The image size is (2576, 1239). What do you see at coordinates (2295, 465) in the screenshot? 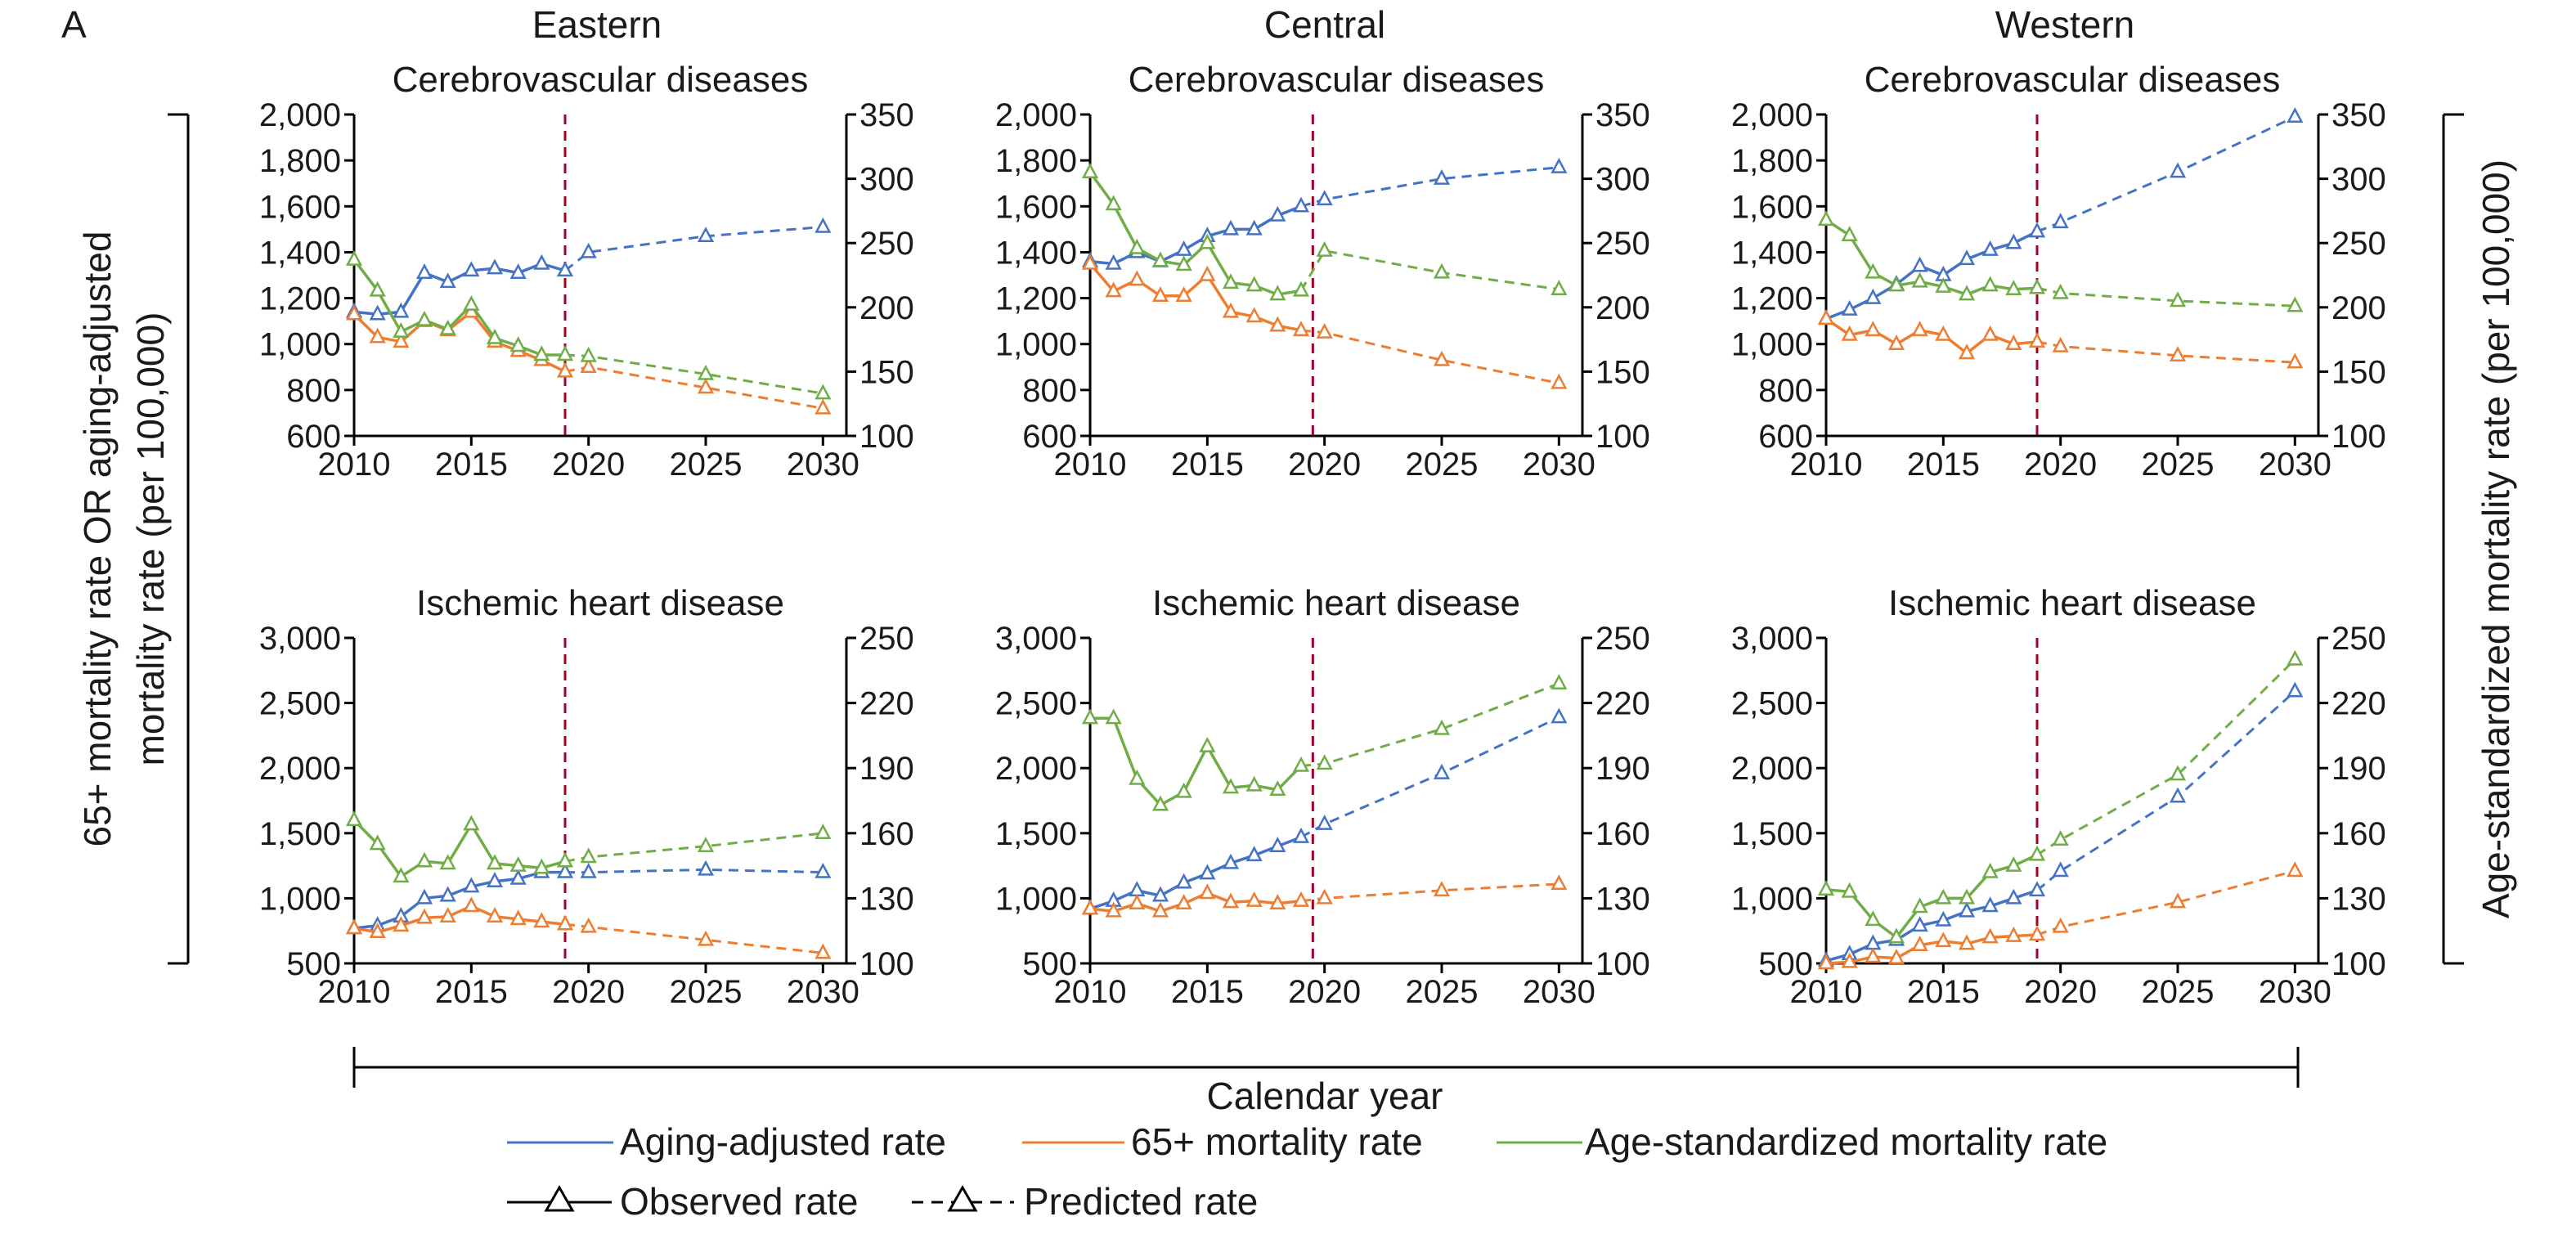
I see `x-tick-label: 2030` at bounding box center [2295, 465].